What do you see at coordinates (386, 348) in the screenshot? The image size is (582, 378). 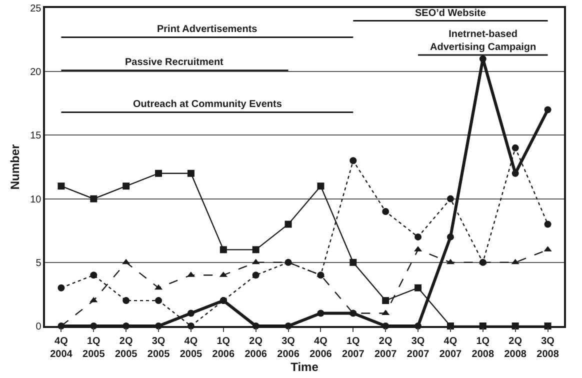 I see `x-tick-label: 2Q 2007` at bounding box center [386, 348].